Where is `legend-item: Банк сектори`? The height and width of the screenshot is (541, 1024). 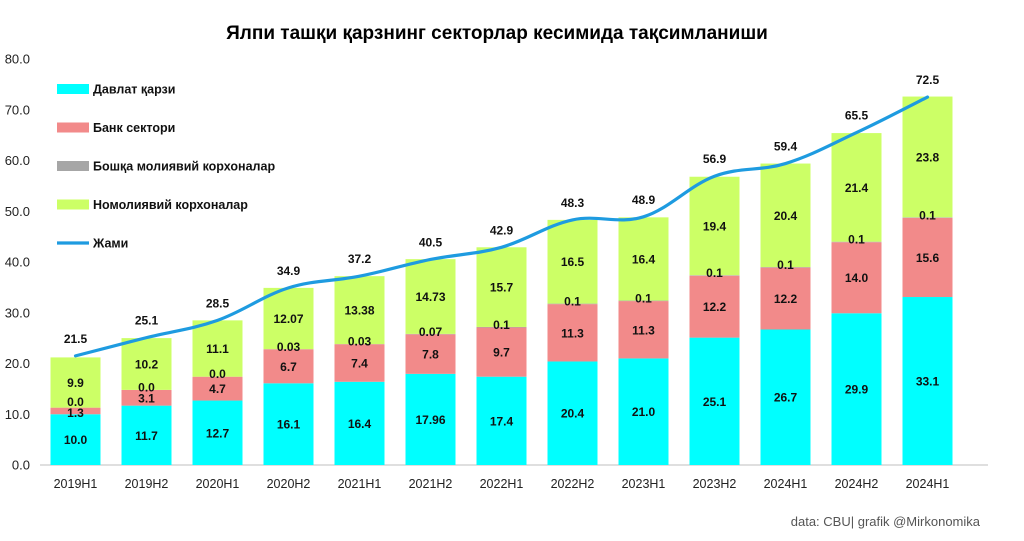 legend-item: Банк сектори is located at coordinates (116, 128).